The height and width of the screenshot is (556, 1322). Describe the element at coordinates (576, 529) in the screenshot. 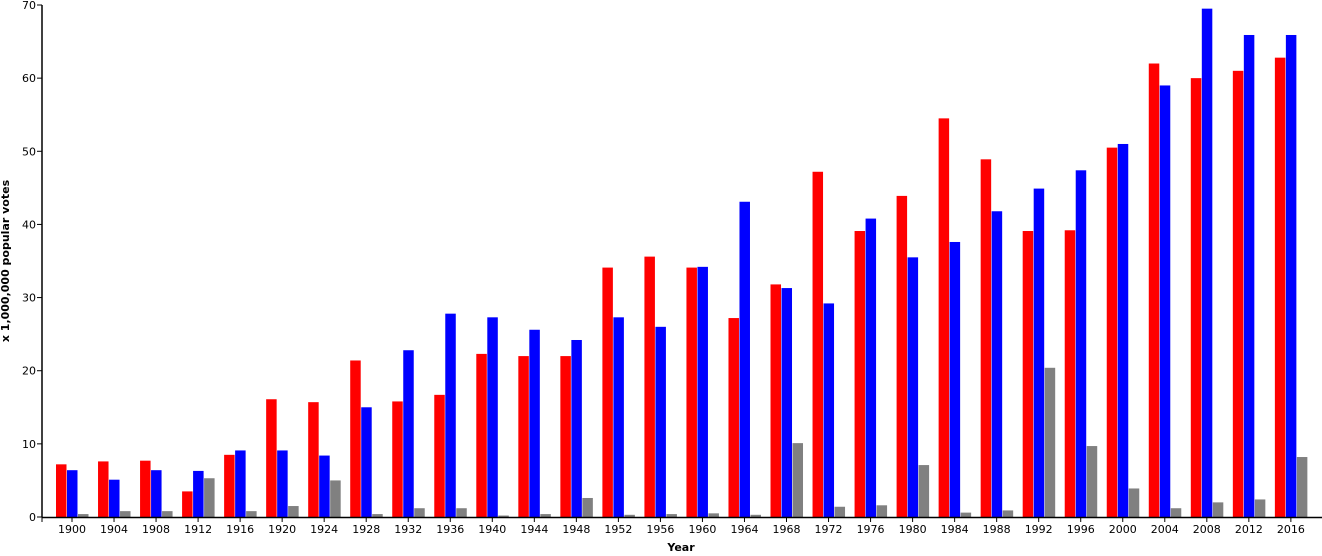

I see `x-tick-label: 1948` at that location.